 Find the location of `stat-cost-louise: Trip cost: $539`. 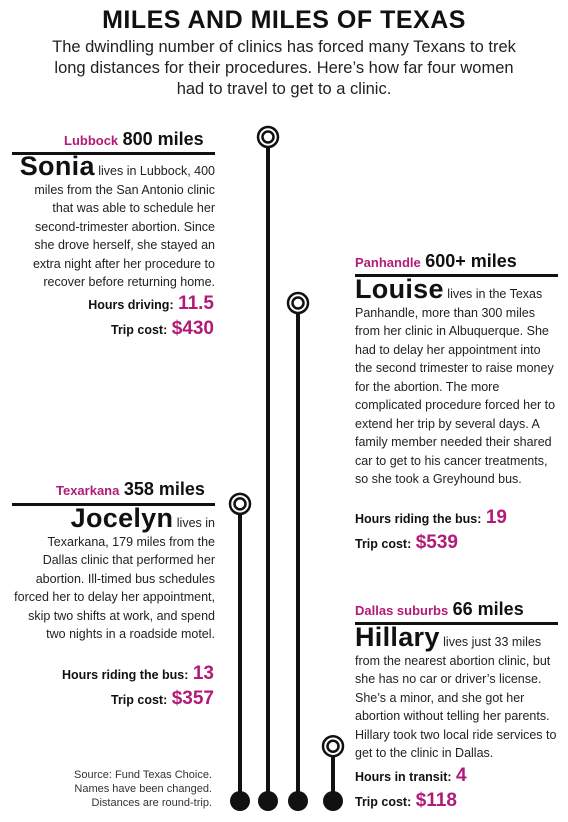

stat-cost-louise: Trip cost: $539 is located at coordinates (406, 543).